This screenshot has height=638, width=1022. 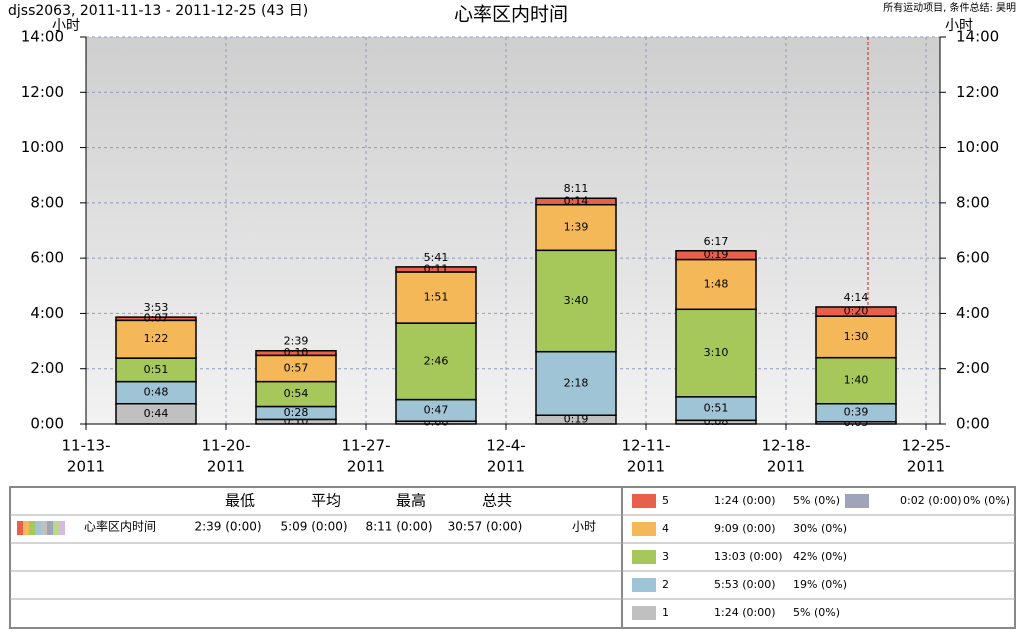 What do you see at coordinates (576, 382) in the screenshot?
I see `segment-label: 2:18` at bounding box center [576, 382].